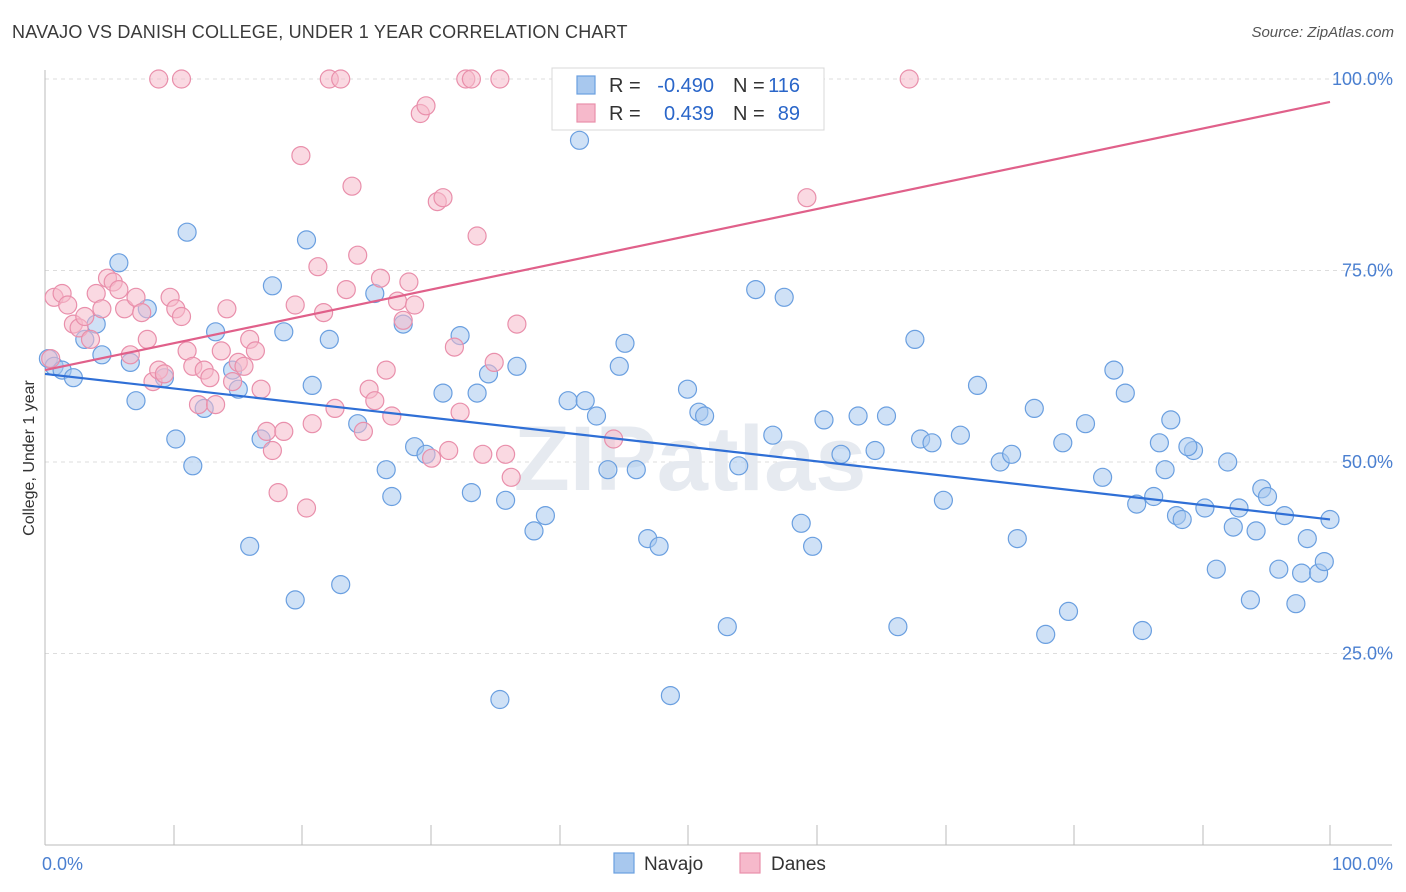 The image size is (1406, 892). Describe the element at coordinates (798, 864) in the screenshot. I see `bottom-legend-label-danes: Danes` at that location.